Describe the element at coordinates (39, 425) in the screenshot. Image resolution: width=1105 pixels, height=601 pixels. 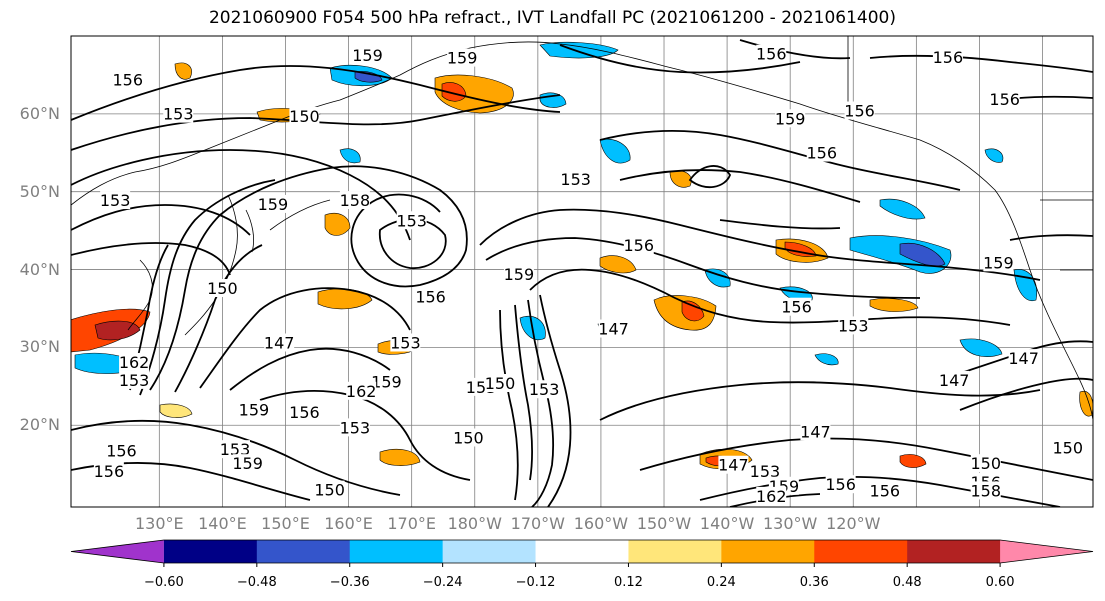
I see `latitude-label: 20°N` at that location.